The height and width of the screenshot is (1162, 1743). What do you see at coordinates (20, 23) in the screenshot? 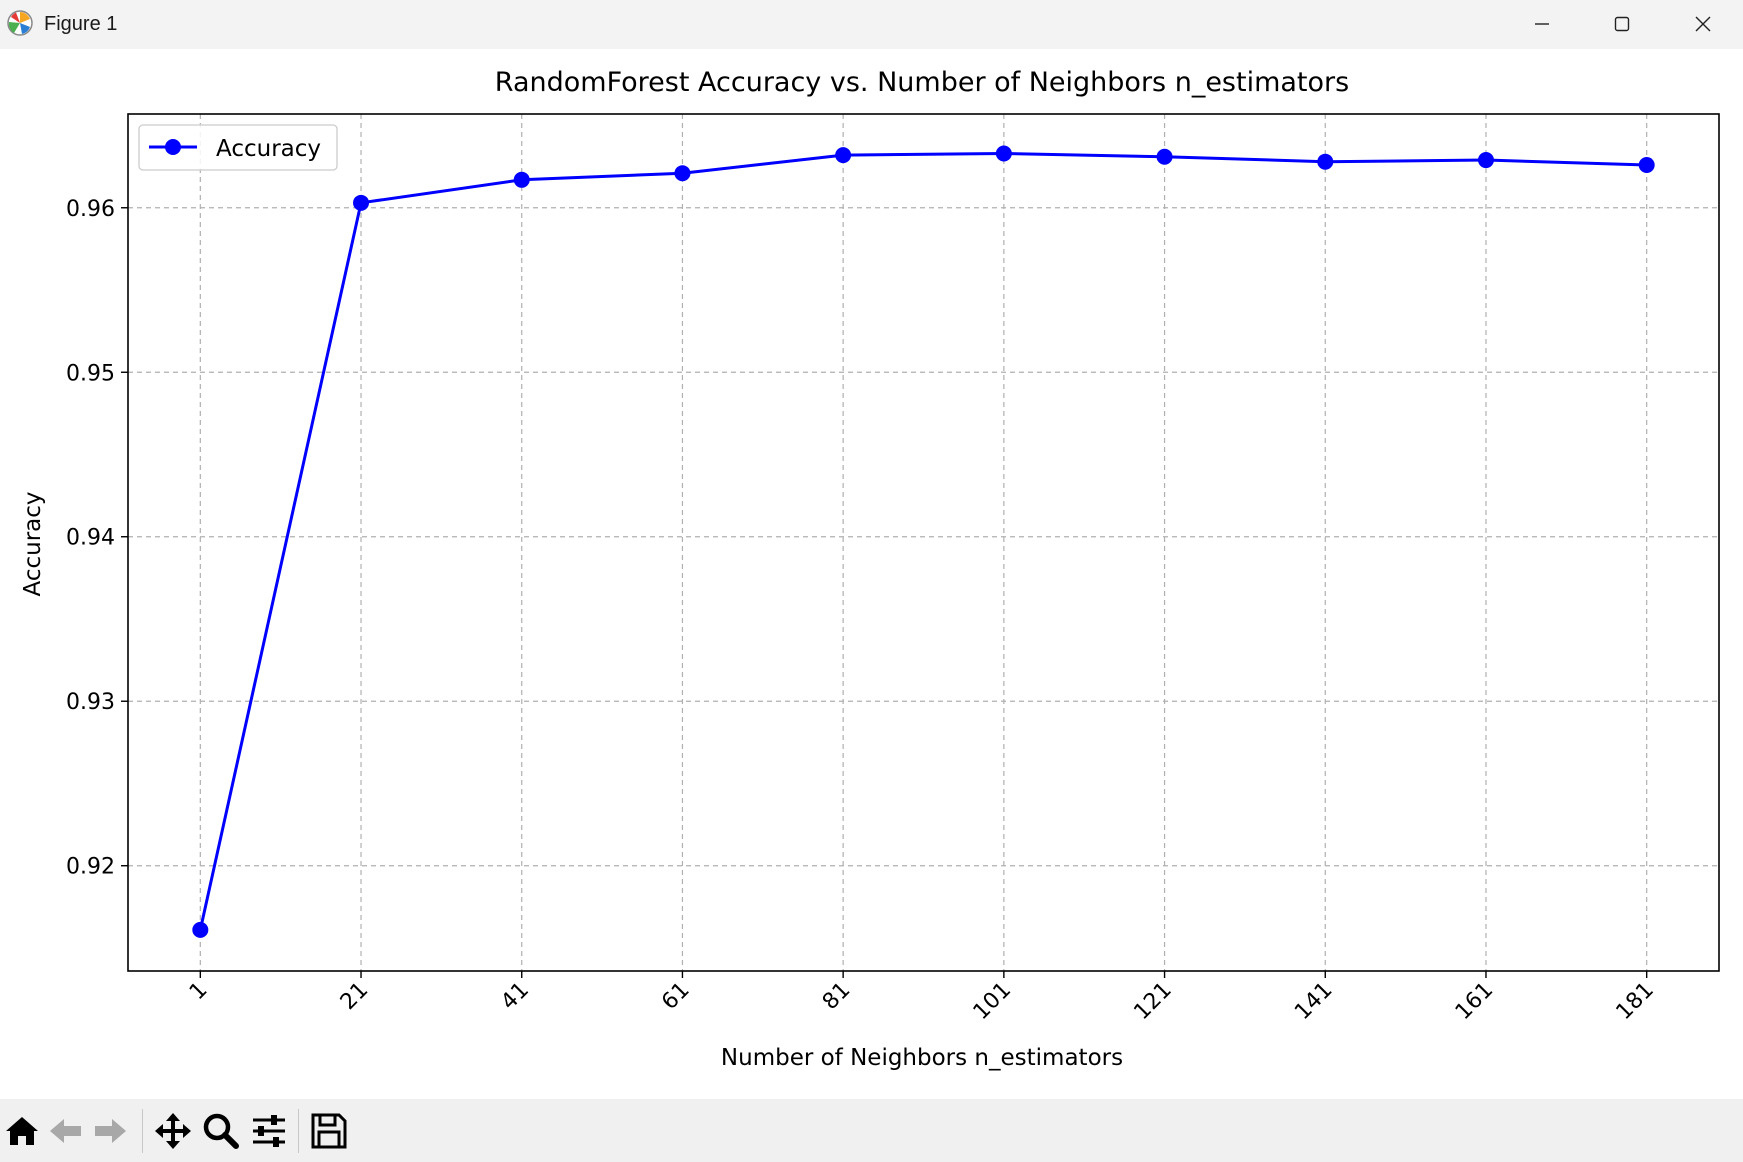
I see `matplotlib-icon` at bounding box center [20, 23].